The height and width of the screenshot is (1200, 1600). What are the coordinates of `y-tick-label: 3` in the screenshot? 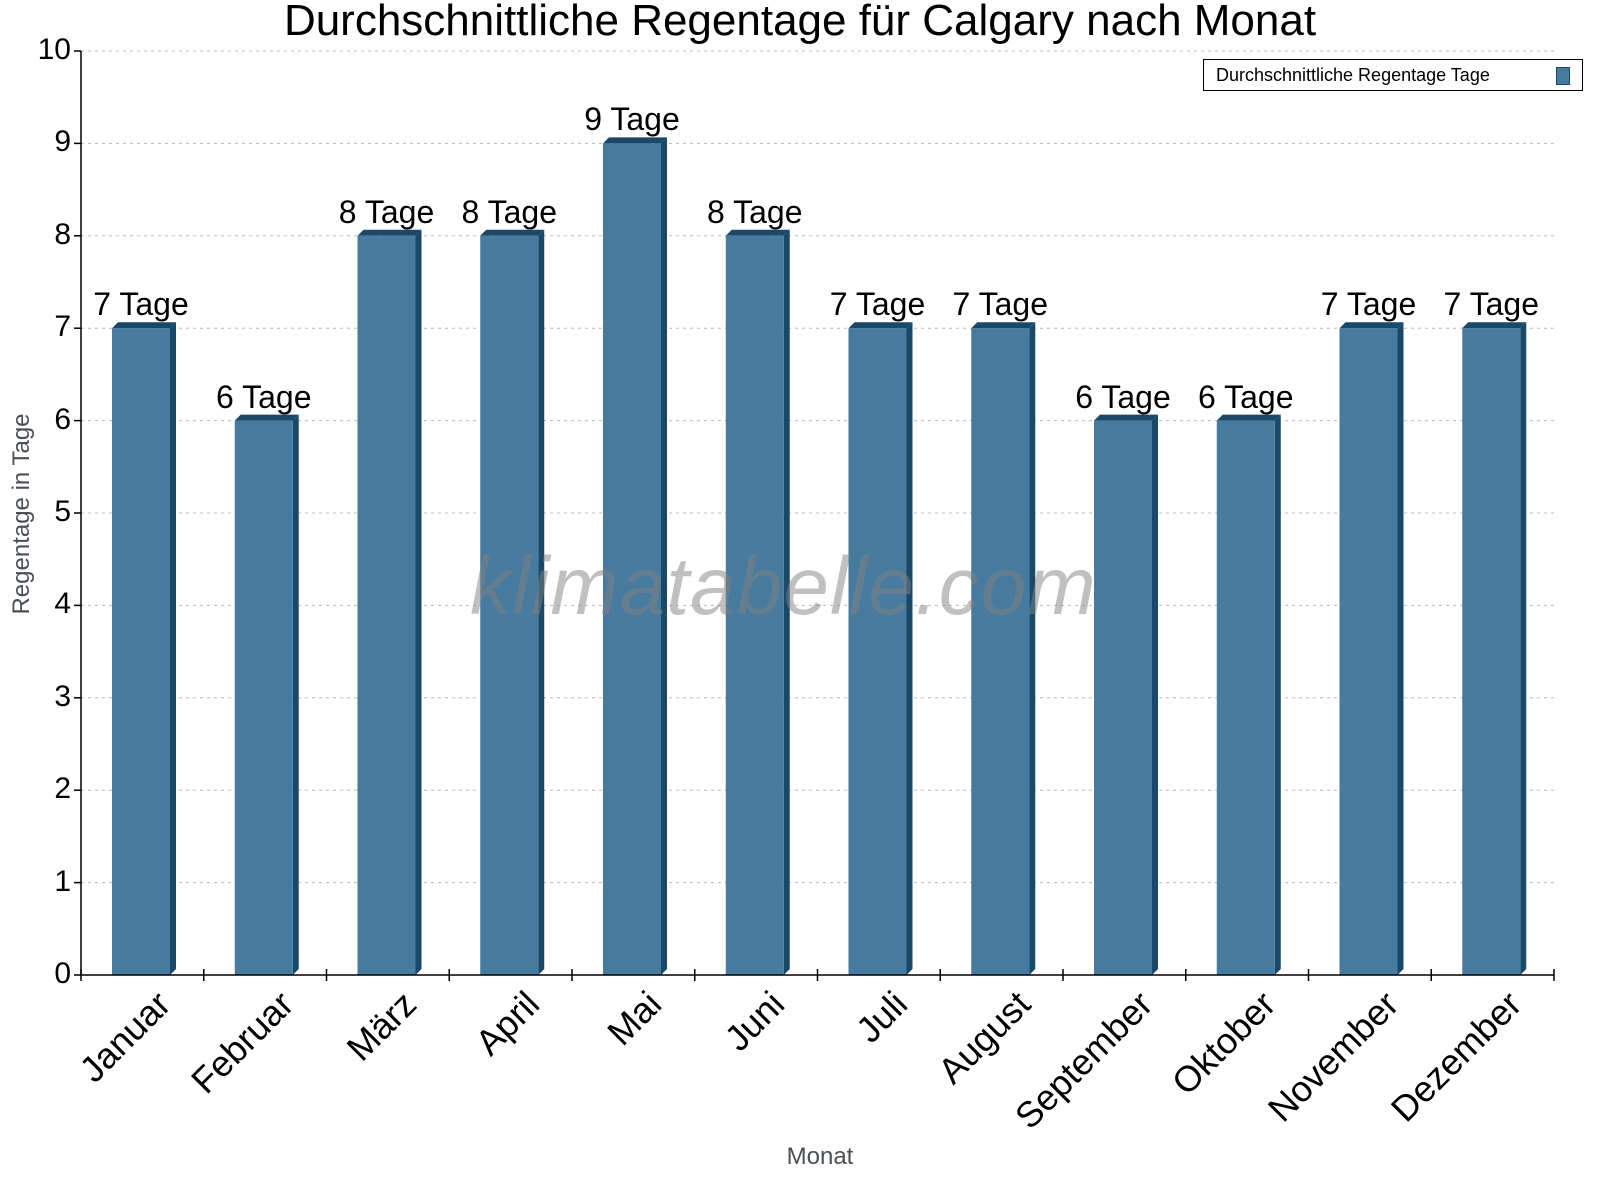 It's located at (62, 696).